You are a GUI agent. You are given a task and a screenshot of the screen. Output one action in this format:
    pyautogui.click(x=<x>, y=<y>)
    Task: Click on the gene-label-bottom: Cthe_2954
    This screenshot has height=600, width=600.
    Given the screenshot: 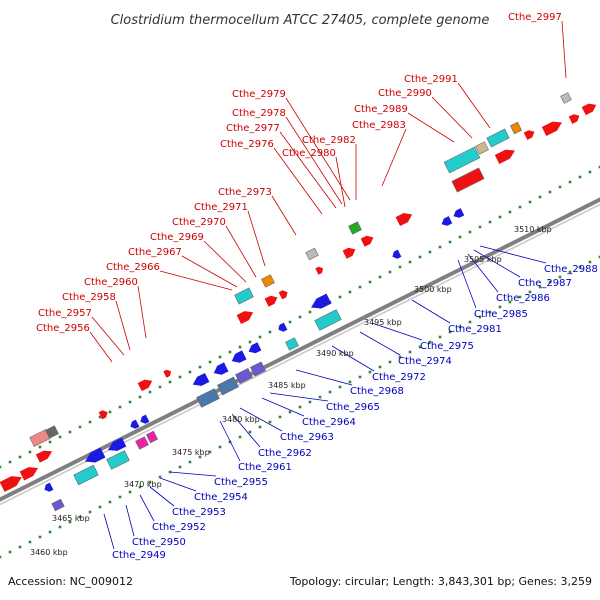 What is the action you would take?
    pyautogui.click(x=221, y=497)
    